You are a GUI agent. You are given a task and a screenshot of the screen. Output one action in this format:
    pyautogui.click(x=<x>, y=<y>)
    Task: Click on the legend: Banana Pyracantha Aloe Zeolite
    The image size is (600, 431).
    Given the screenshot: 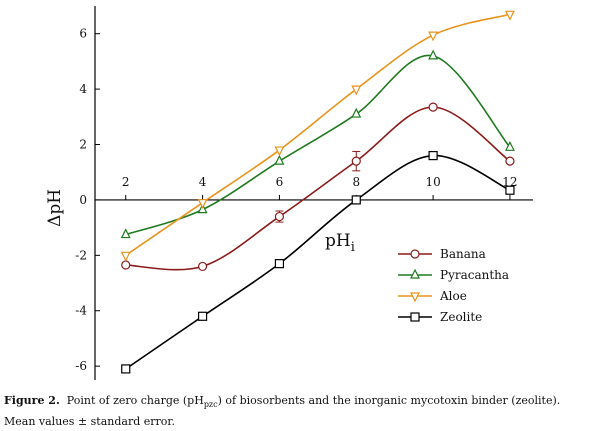 What is the action you would take?
    pyautogui.click(x=453, y=285)
    